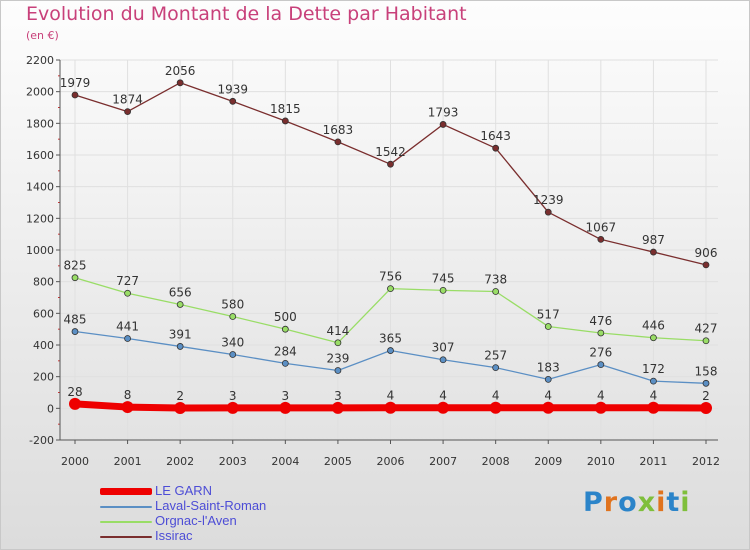 This screenshot has height=550, width=750. What do you see at coordinates (390, 277) in the screenshot?
I see `data-label: 756` at bounding box center [390, 277].